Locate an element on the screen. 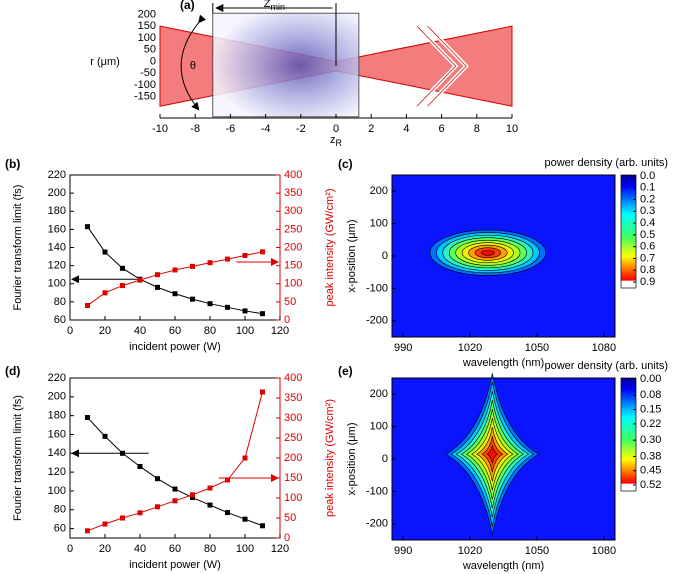  label-sub: min is located at coordinates (278, 7).